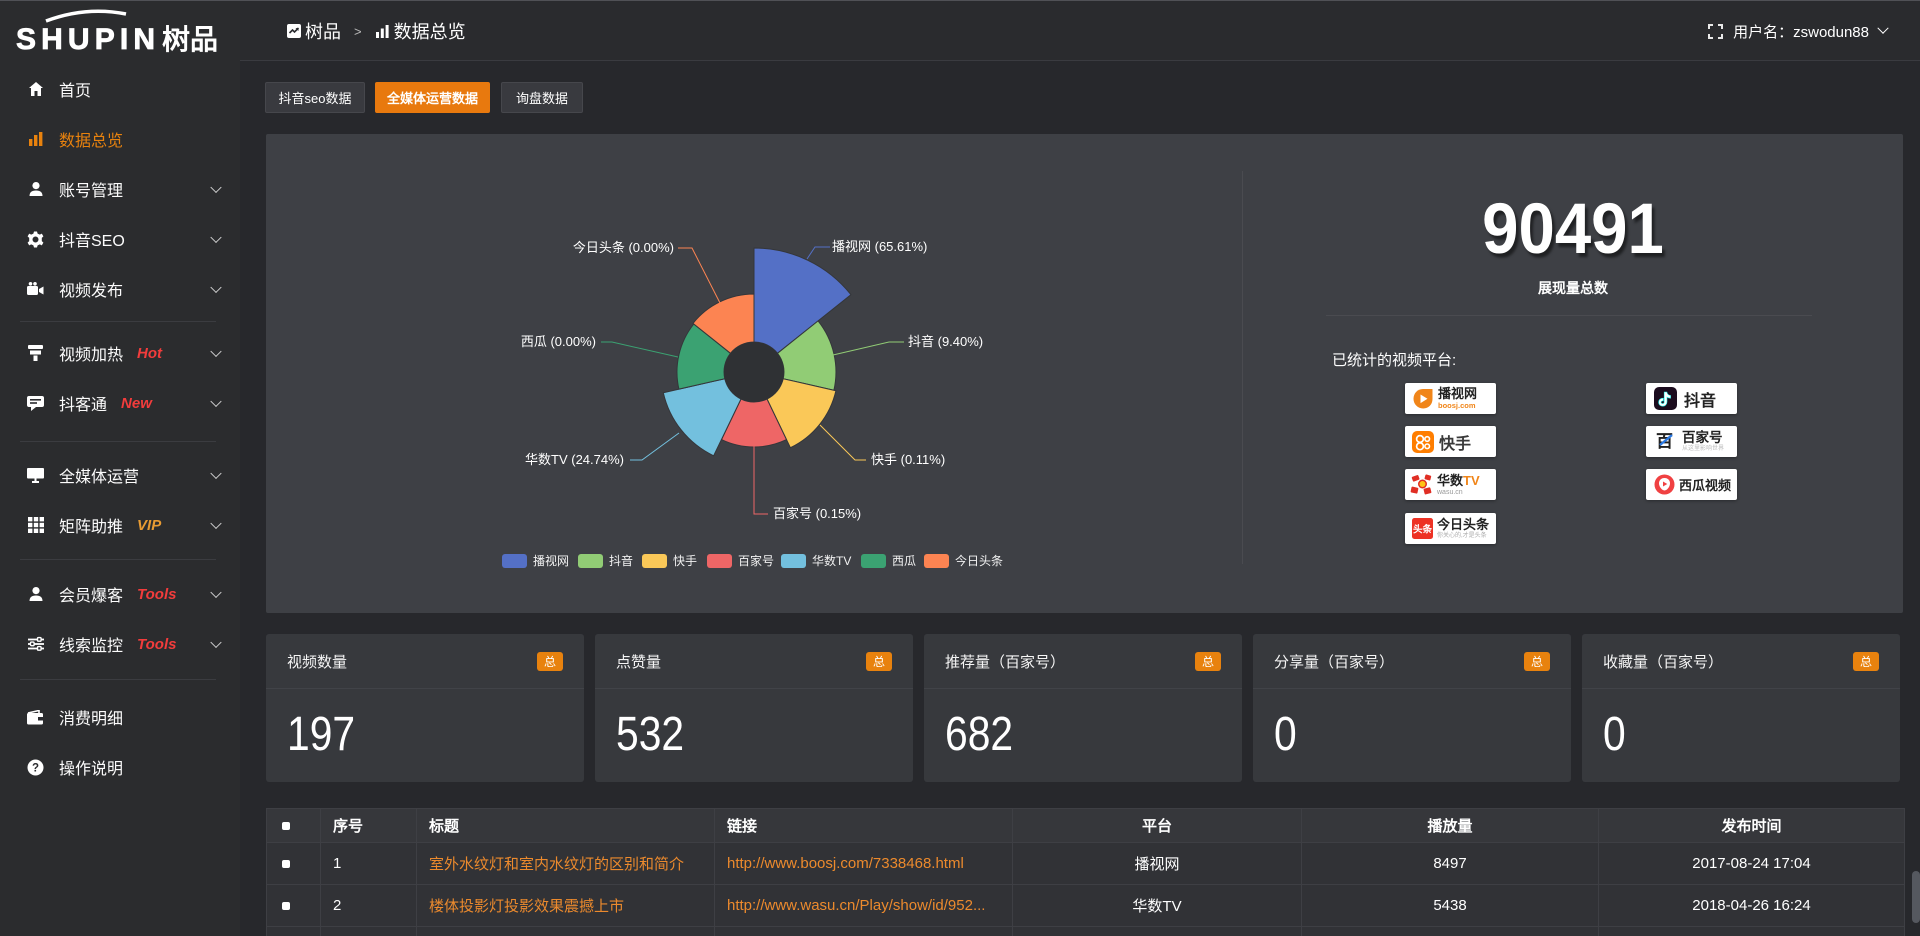 Image resolution: width=1920 pixels, height=936 pixels. What do you see at coordinates (623, 247) in the screenshot?
I see `svg-text: 今日头条 (0.00%)` at bounding box center [623, 247].